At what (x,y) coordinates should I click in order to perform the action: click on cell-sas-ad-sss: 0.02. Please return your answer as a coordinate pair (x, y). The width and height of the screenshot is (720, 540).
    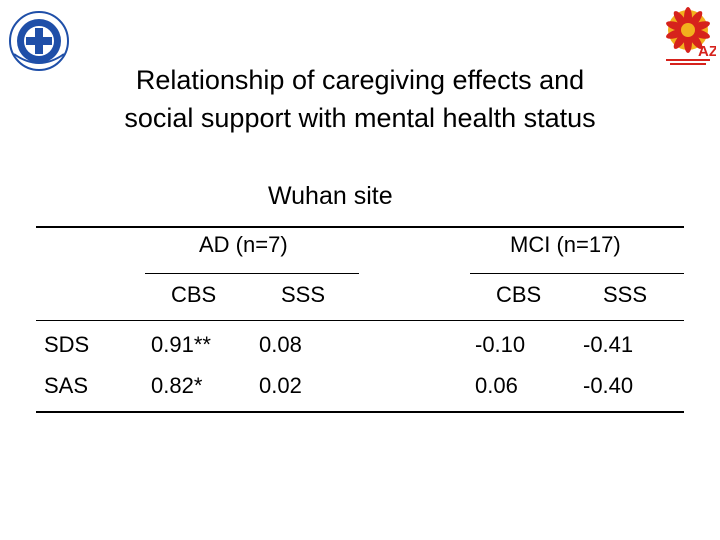
    Looking at the image, I should click on (280, 385).